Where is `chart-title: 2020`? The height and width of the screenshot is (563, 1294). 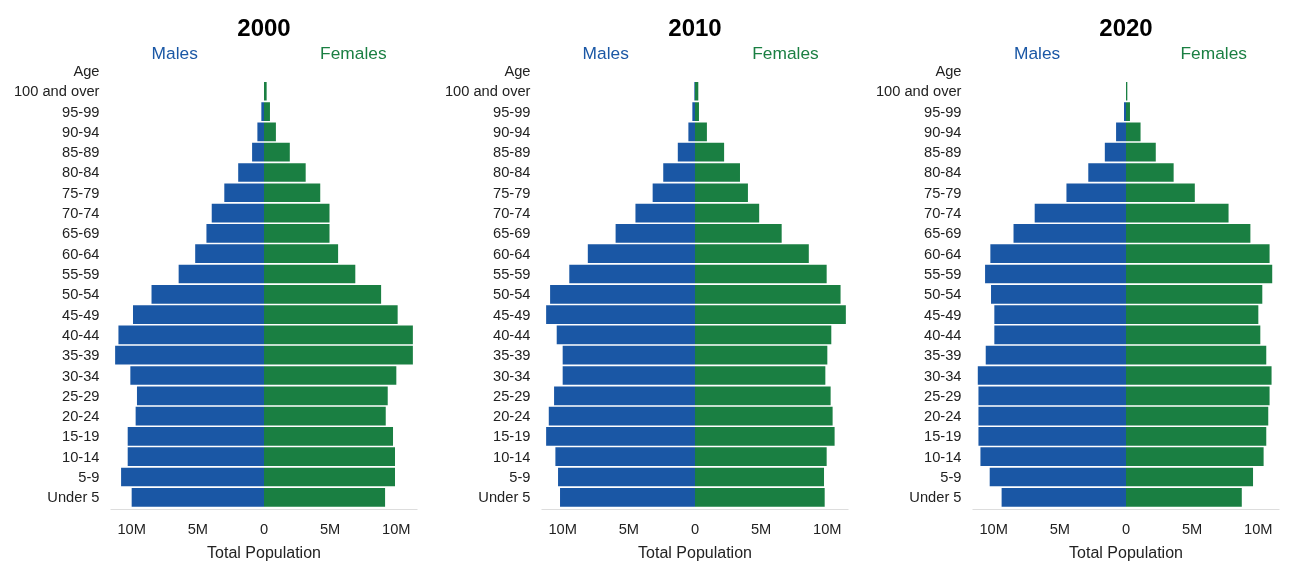
chart-title: 2020 is located at coordinates (1126, 27).